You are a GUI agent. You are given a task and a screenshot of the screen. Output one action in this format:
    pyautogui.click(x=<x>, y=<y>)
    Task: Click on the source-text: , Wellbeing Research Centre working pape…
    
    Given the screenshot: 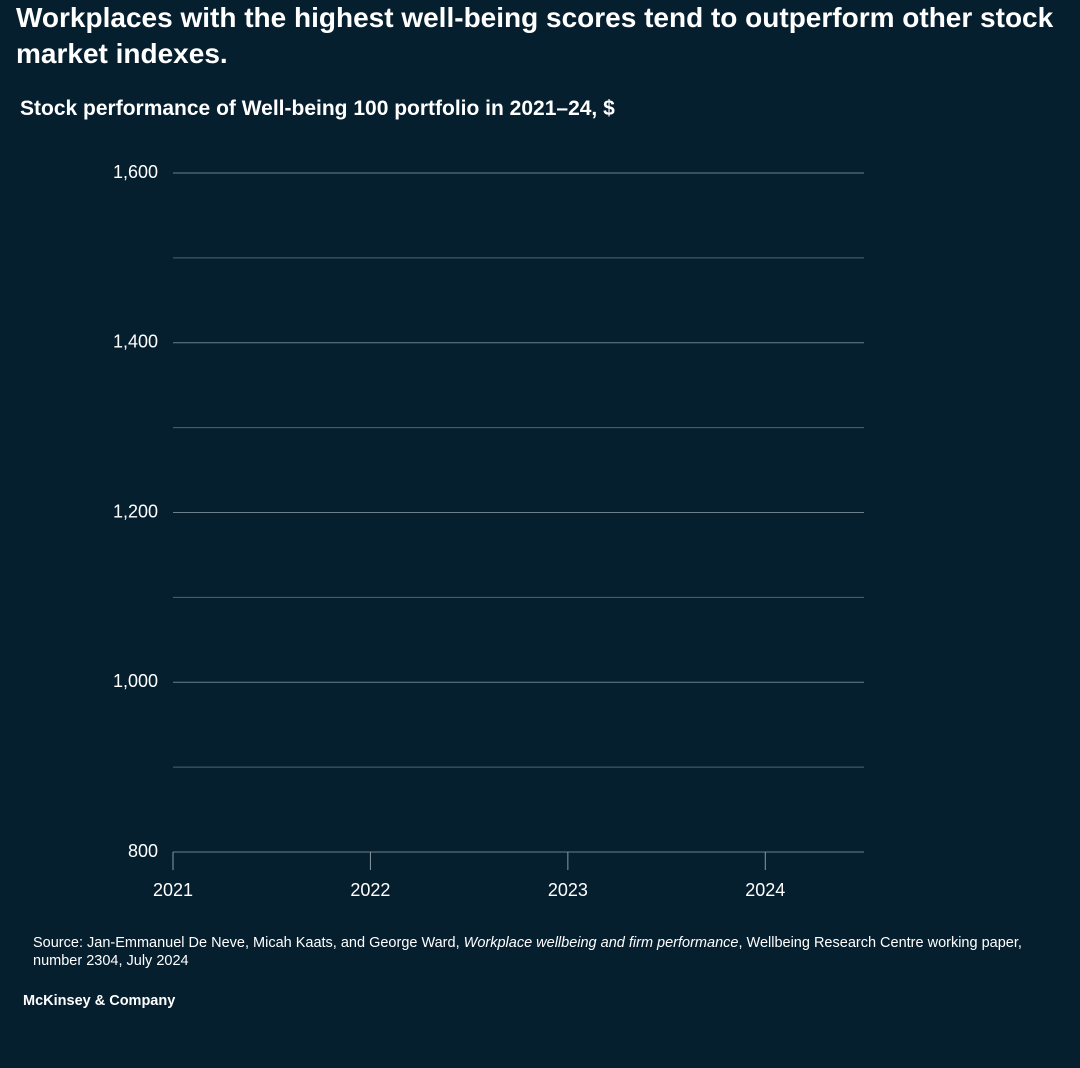 What is the action you would take?
    pyautogui.click(x=527, y=952)
    